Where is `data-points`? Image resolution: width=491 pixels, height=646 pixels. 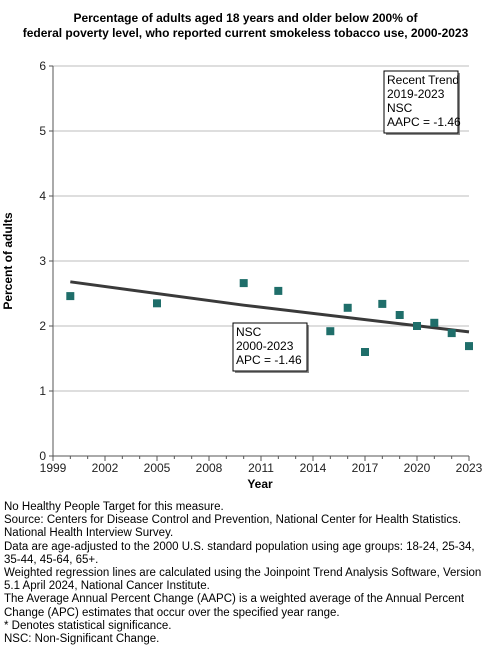 data-points is located at coordinates (269, 317).